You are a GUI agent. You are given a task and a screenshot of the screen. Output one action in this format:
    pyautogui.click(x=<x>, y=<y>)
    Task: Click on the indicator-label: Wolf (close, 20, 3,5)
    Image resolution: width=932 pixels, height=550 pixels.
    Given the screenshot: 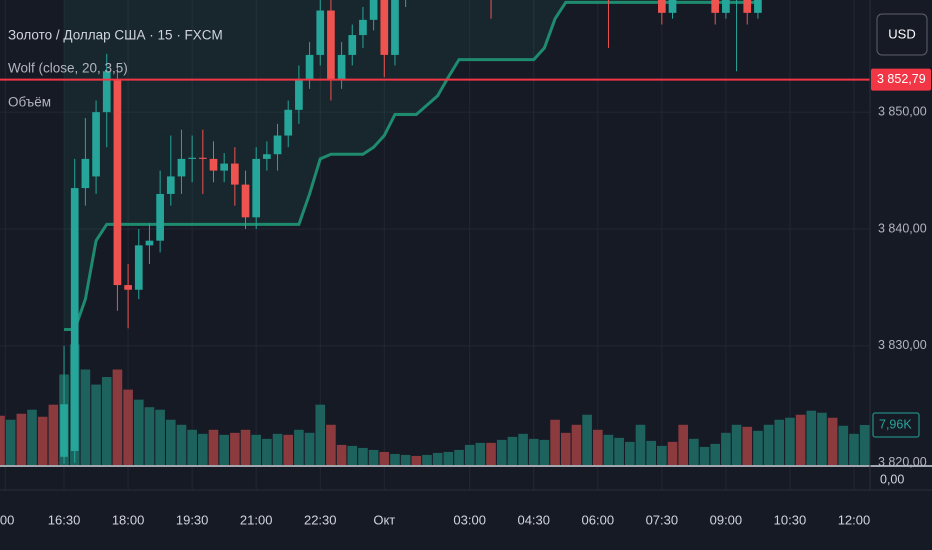 What is the action you would take?
    pyautogui.click(x=68, y=68)
    